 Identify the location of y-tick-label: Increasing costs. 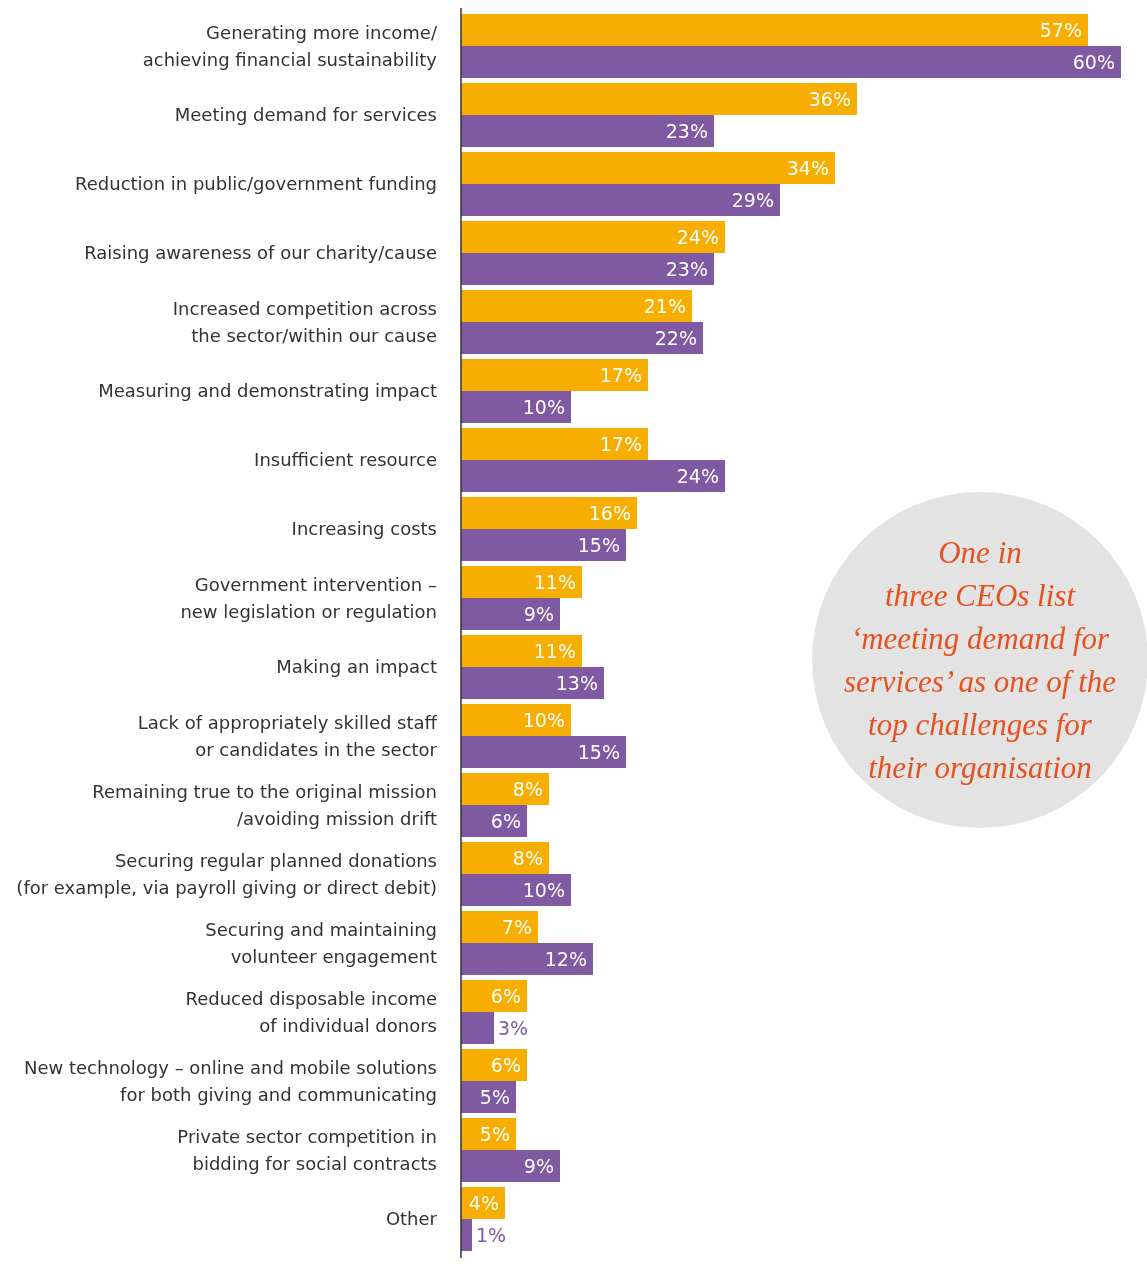
(364, 529).